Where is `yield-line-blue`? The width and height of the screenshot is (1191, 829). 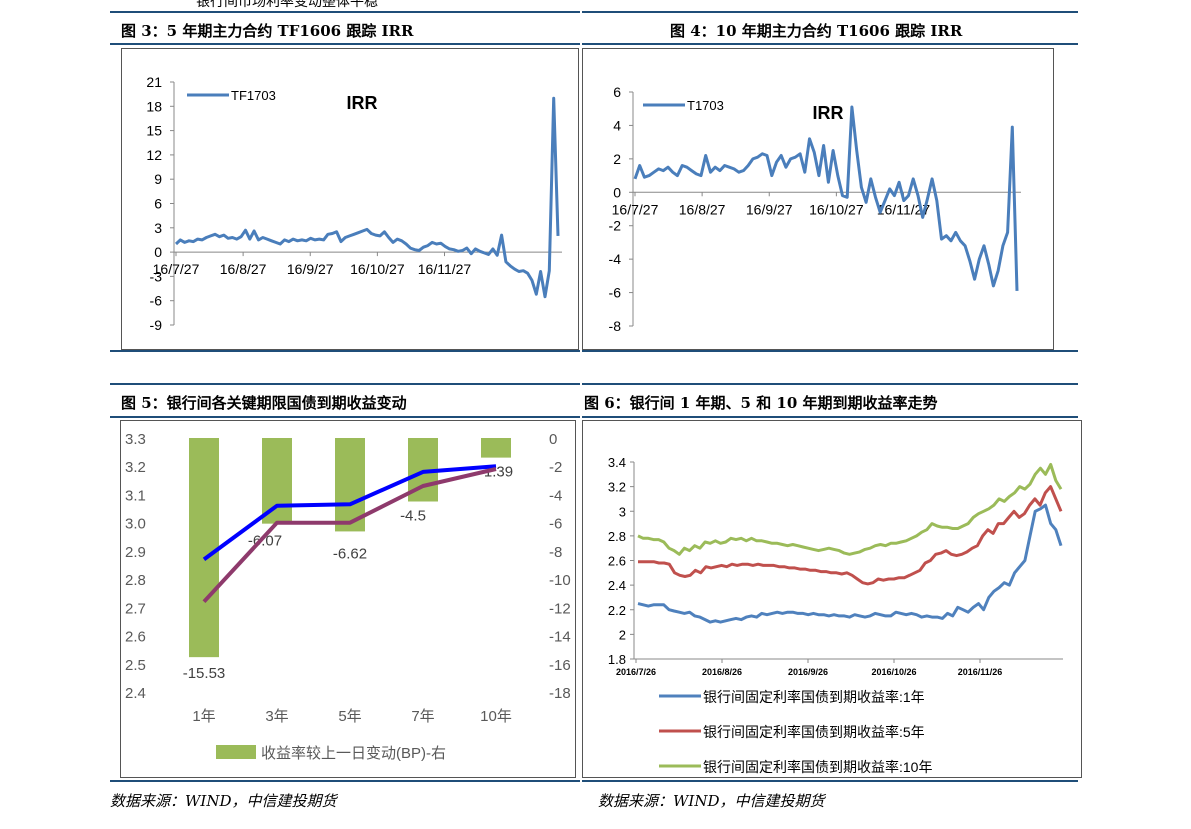 yield-line-blue is located at coordinates (349, 513).